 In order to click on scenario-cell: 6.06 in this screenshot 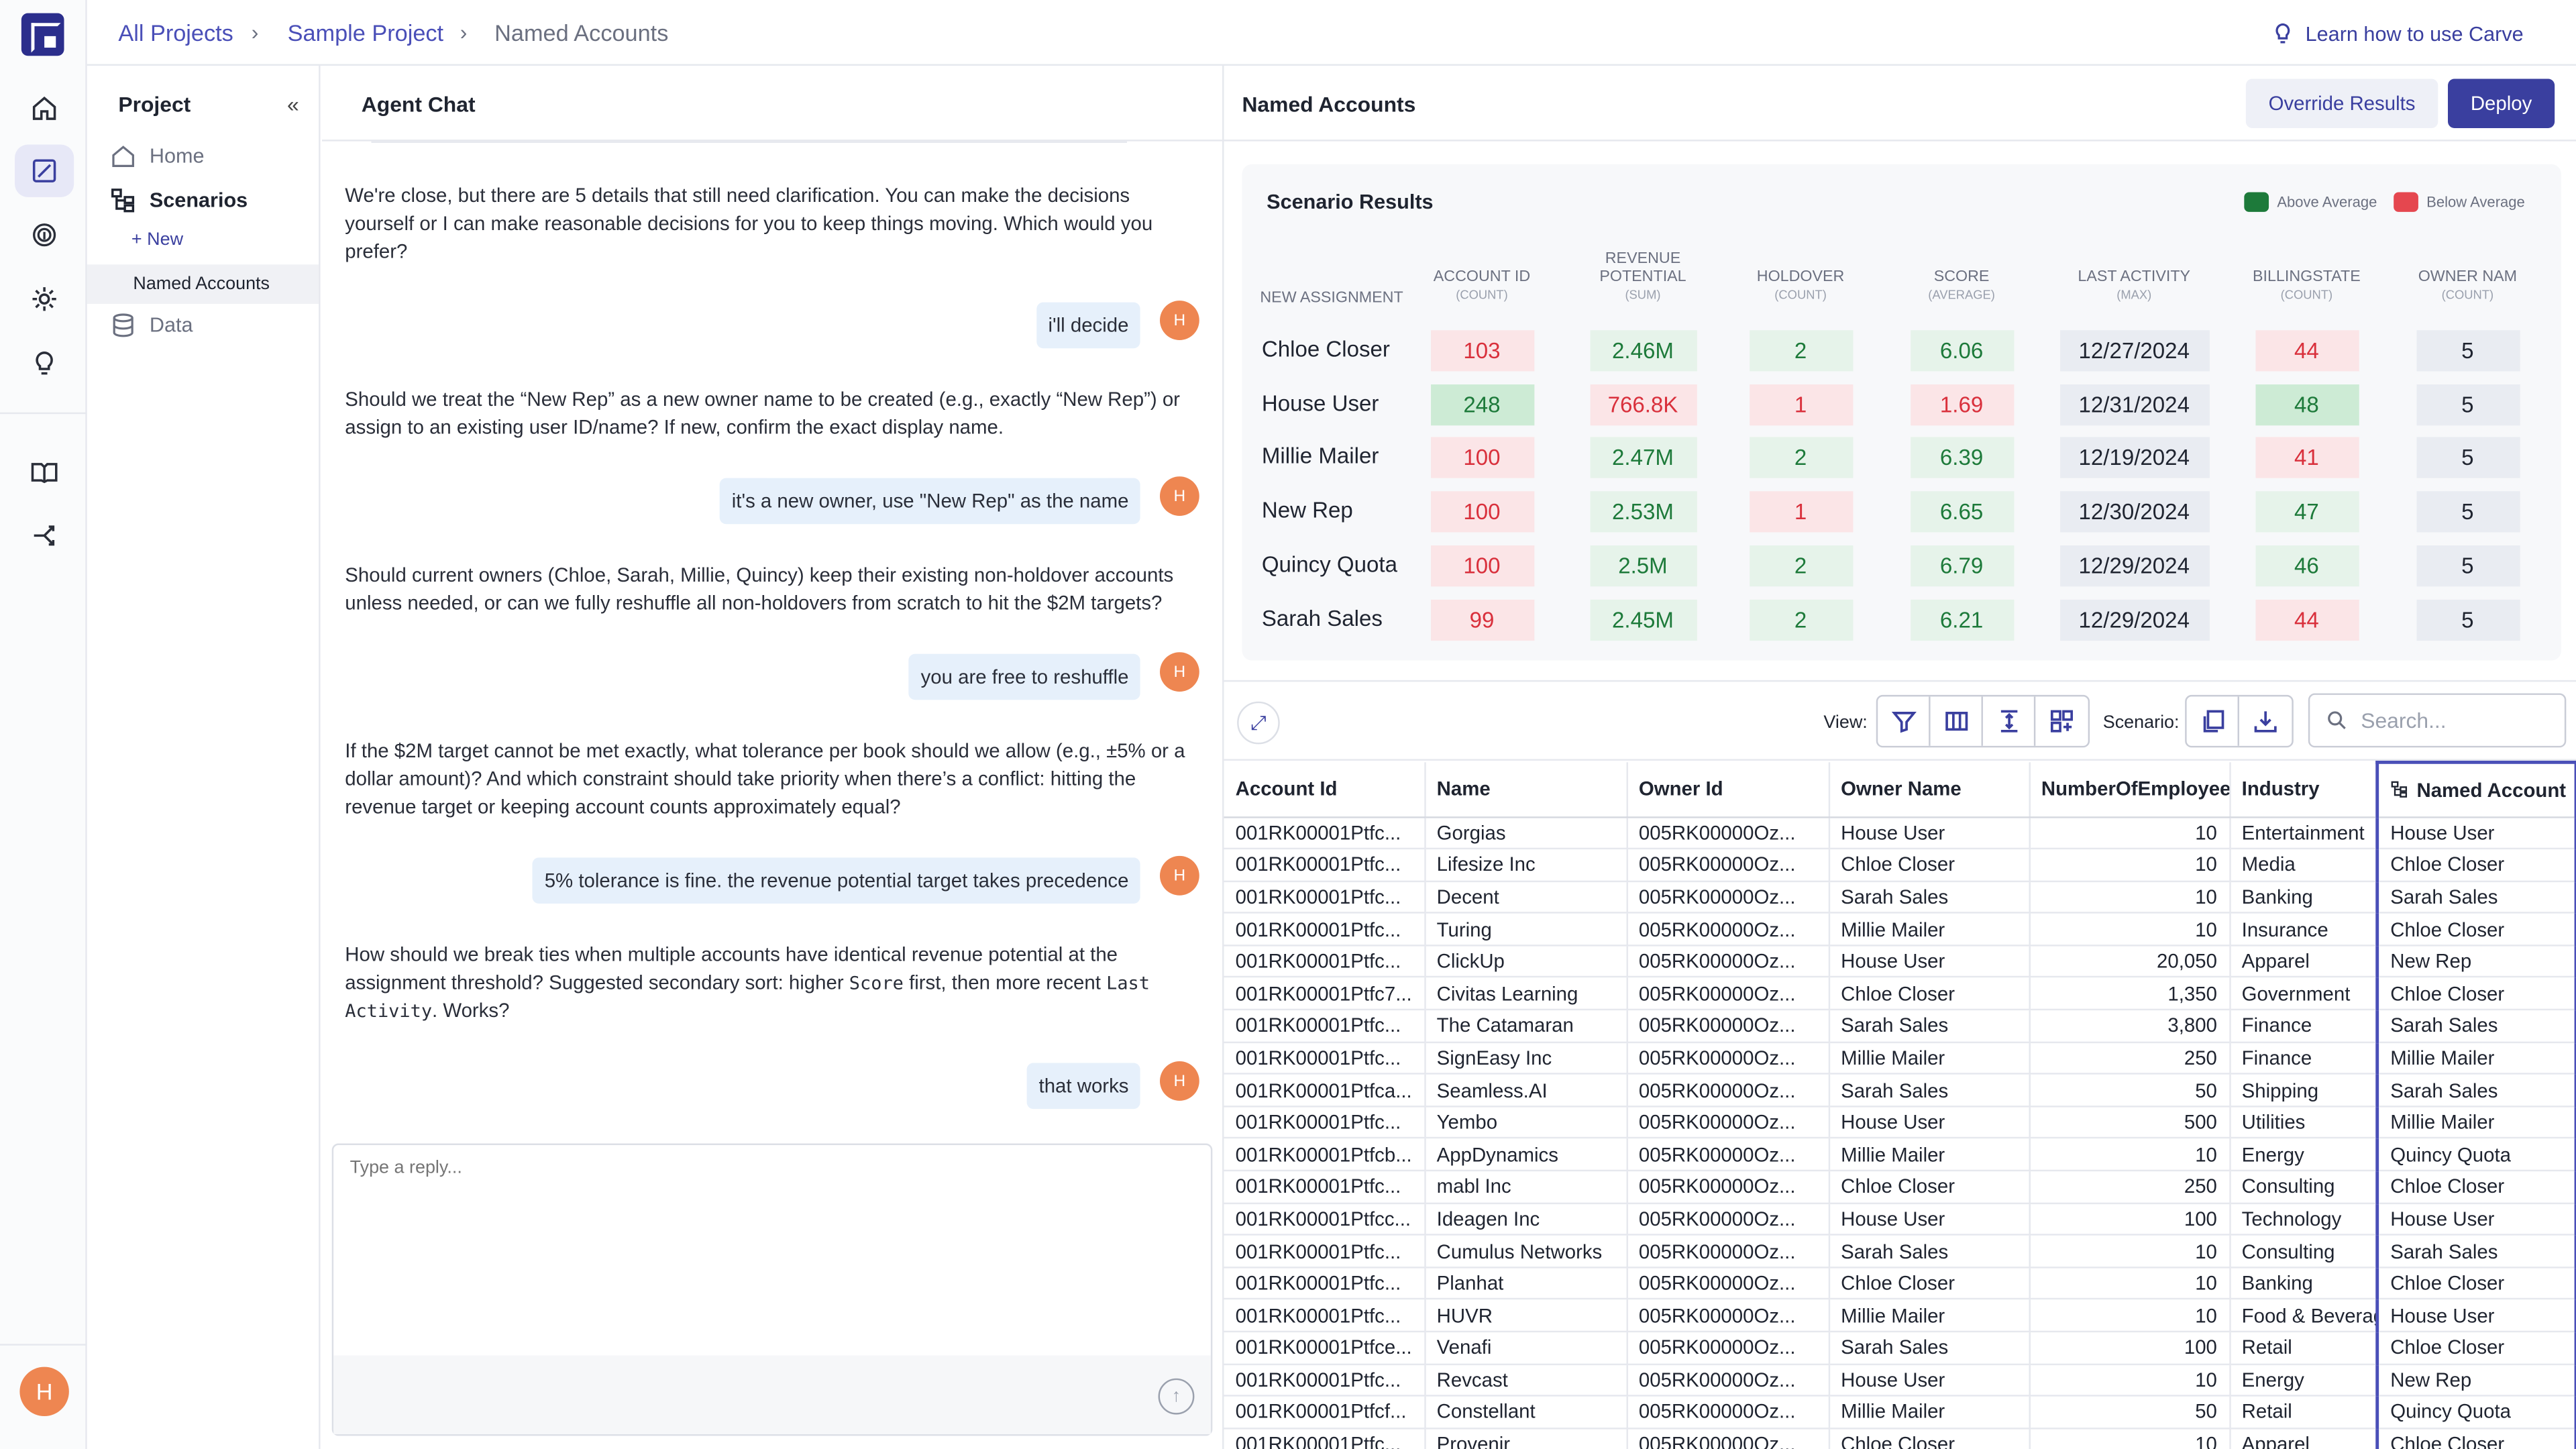, I will do `click(1961, 351)`.